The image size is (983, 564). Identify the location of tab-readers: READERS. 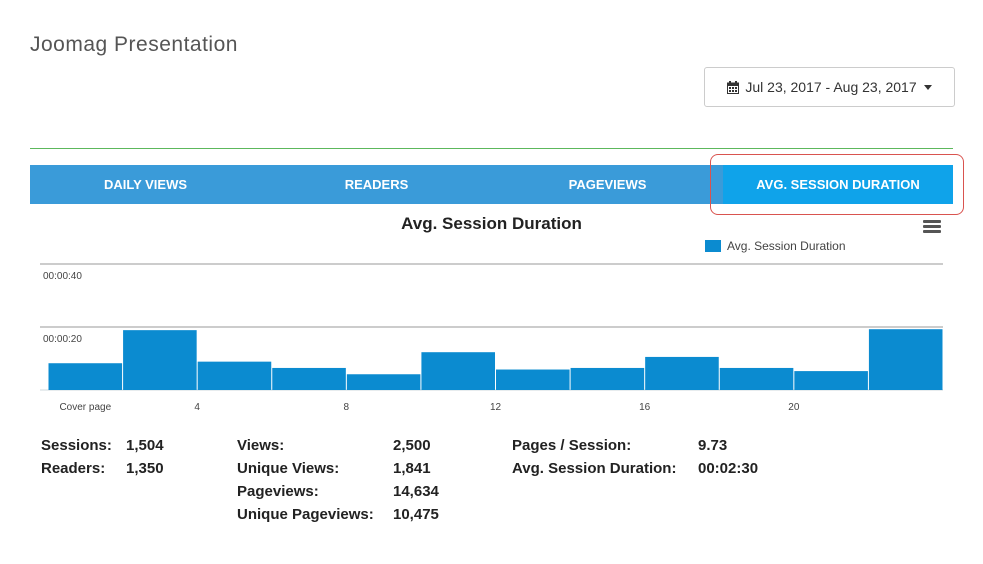
(376, 184).